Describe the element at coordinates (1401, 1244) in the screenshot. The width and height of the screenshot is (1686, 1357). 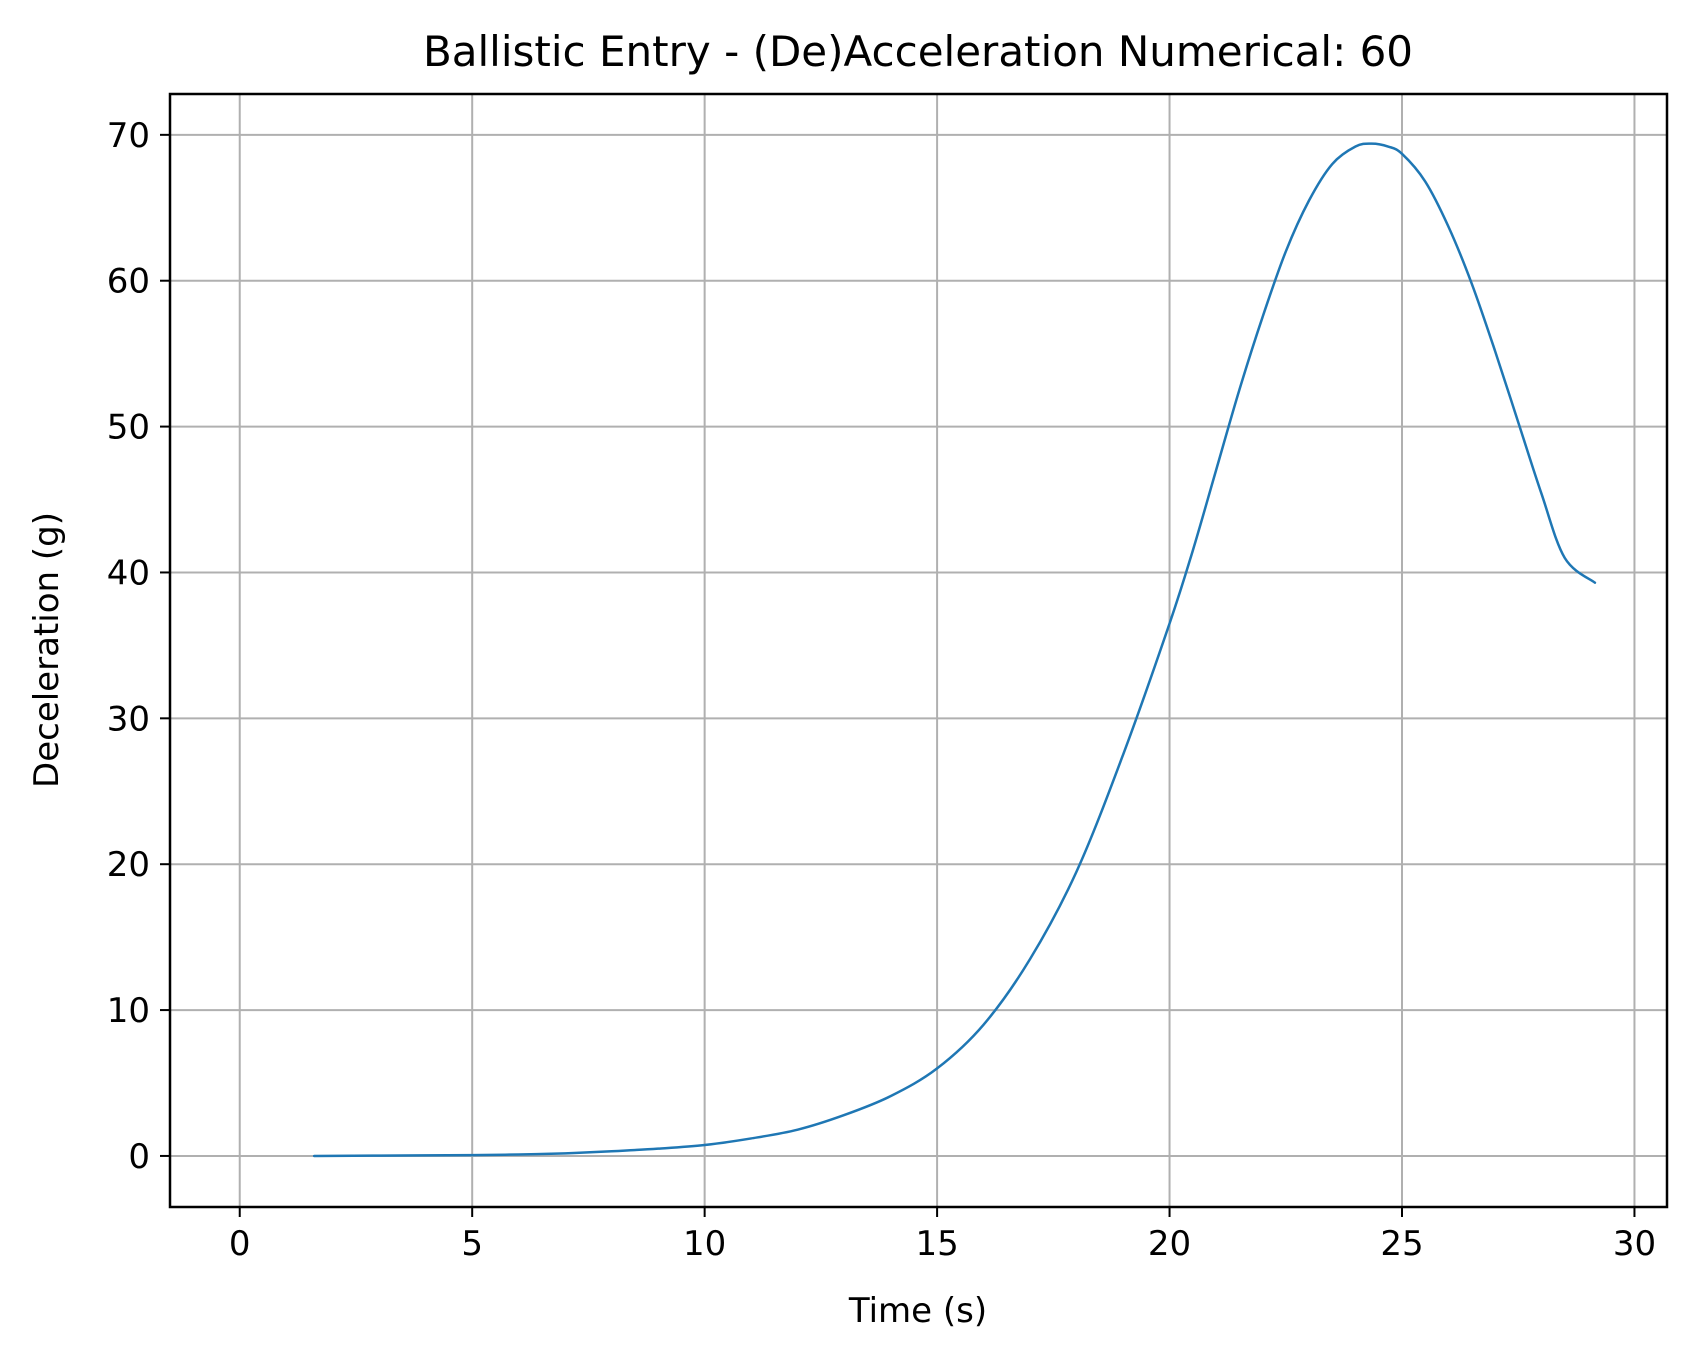
I see `x-tick-label: 25` at that location.